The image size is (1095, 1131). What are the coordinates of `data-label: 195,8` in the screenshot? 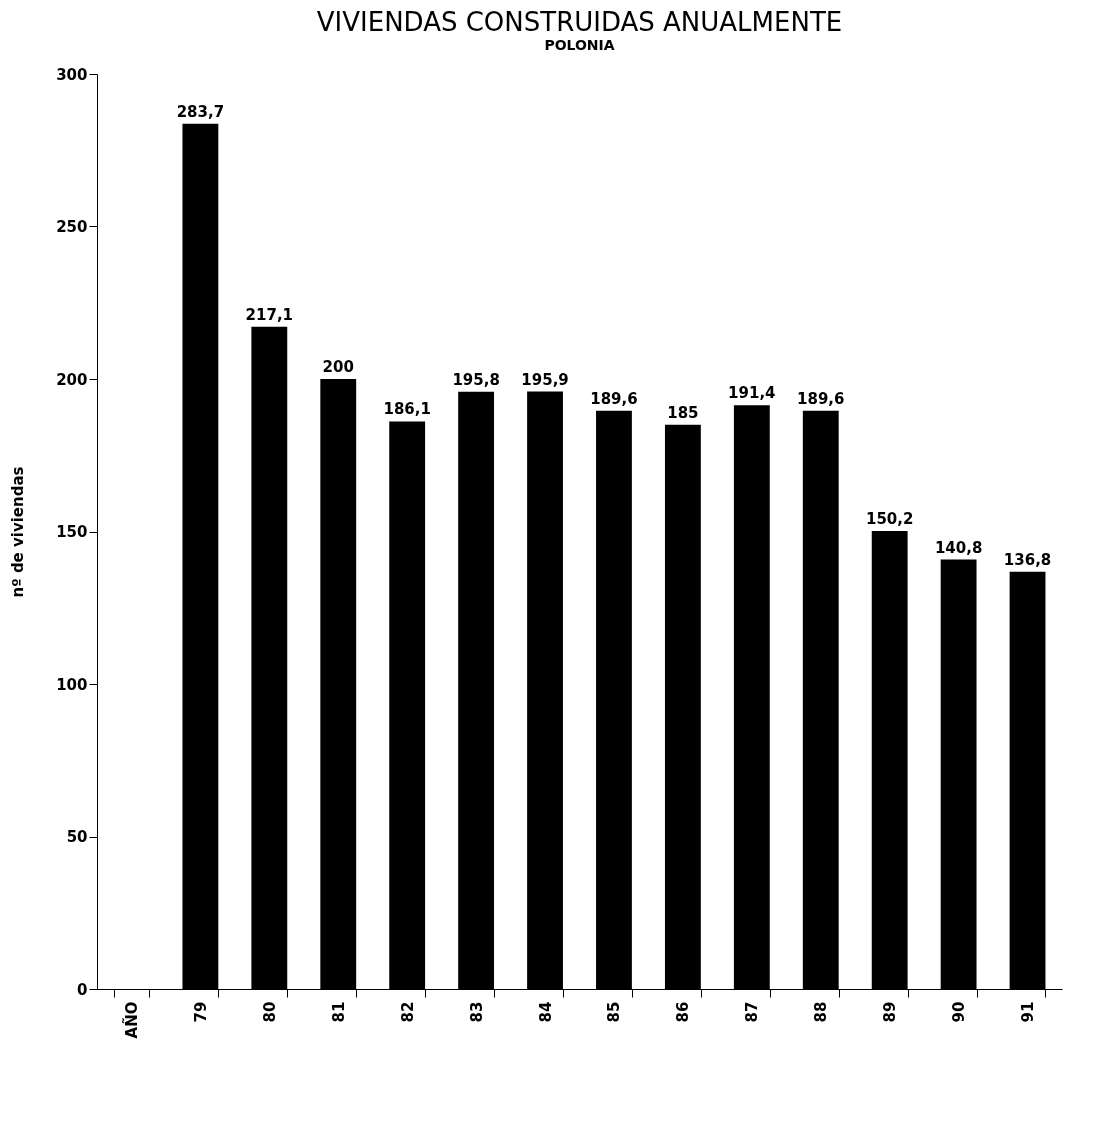 It's located at (476, 379).